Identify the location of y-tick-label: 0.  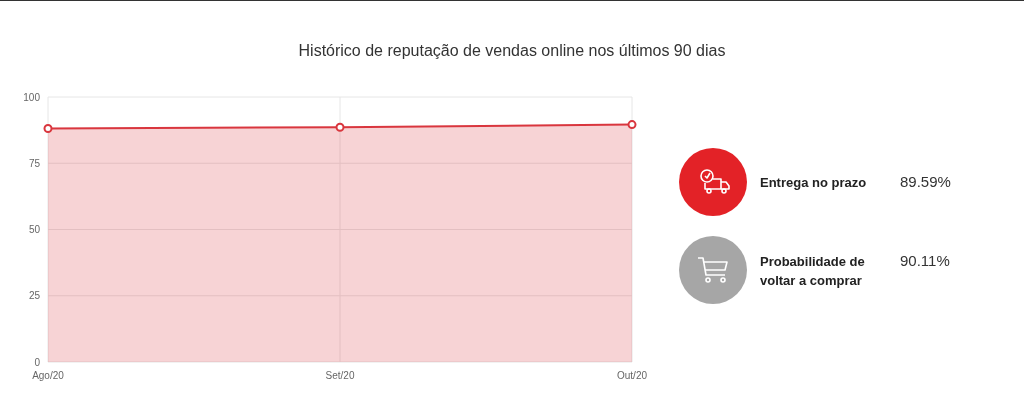
(37, 362).